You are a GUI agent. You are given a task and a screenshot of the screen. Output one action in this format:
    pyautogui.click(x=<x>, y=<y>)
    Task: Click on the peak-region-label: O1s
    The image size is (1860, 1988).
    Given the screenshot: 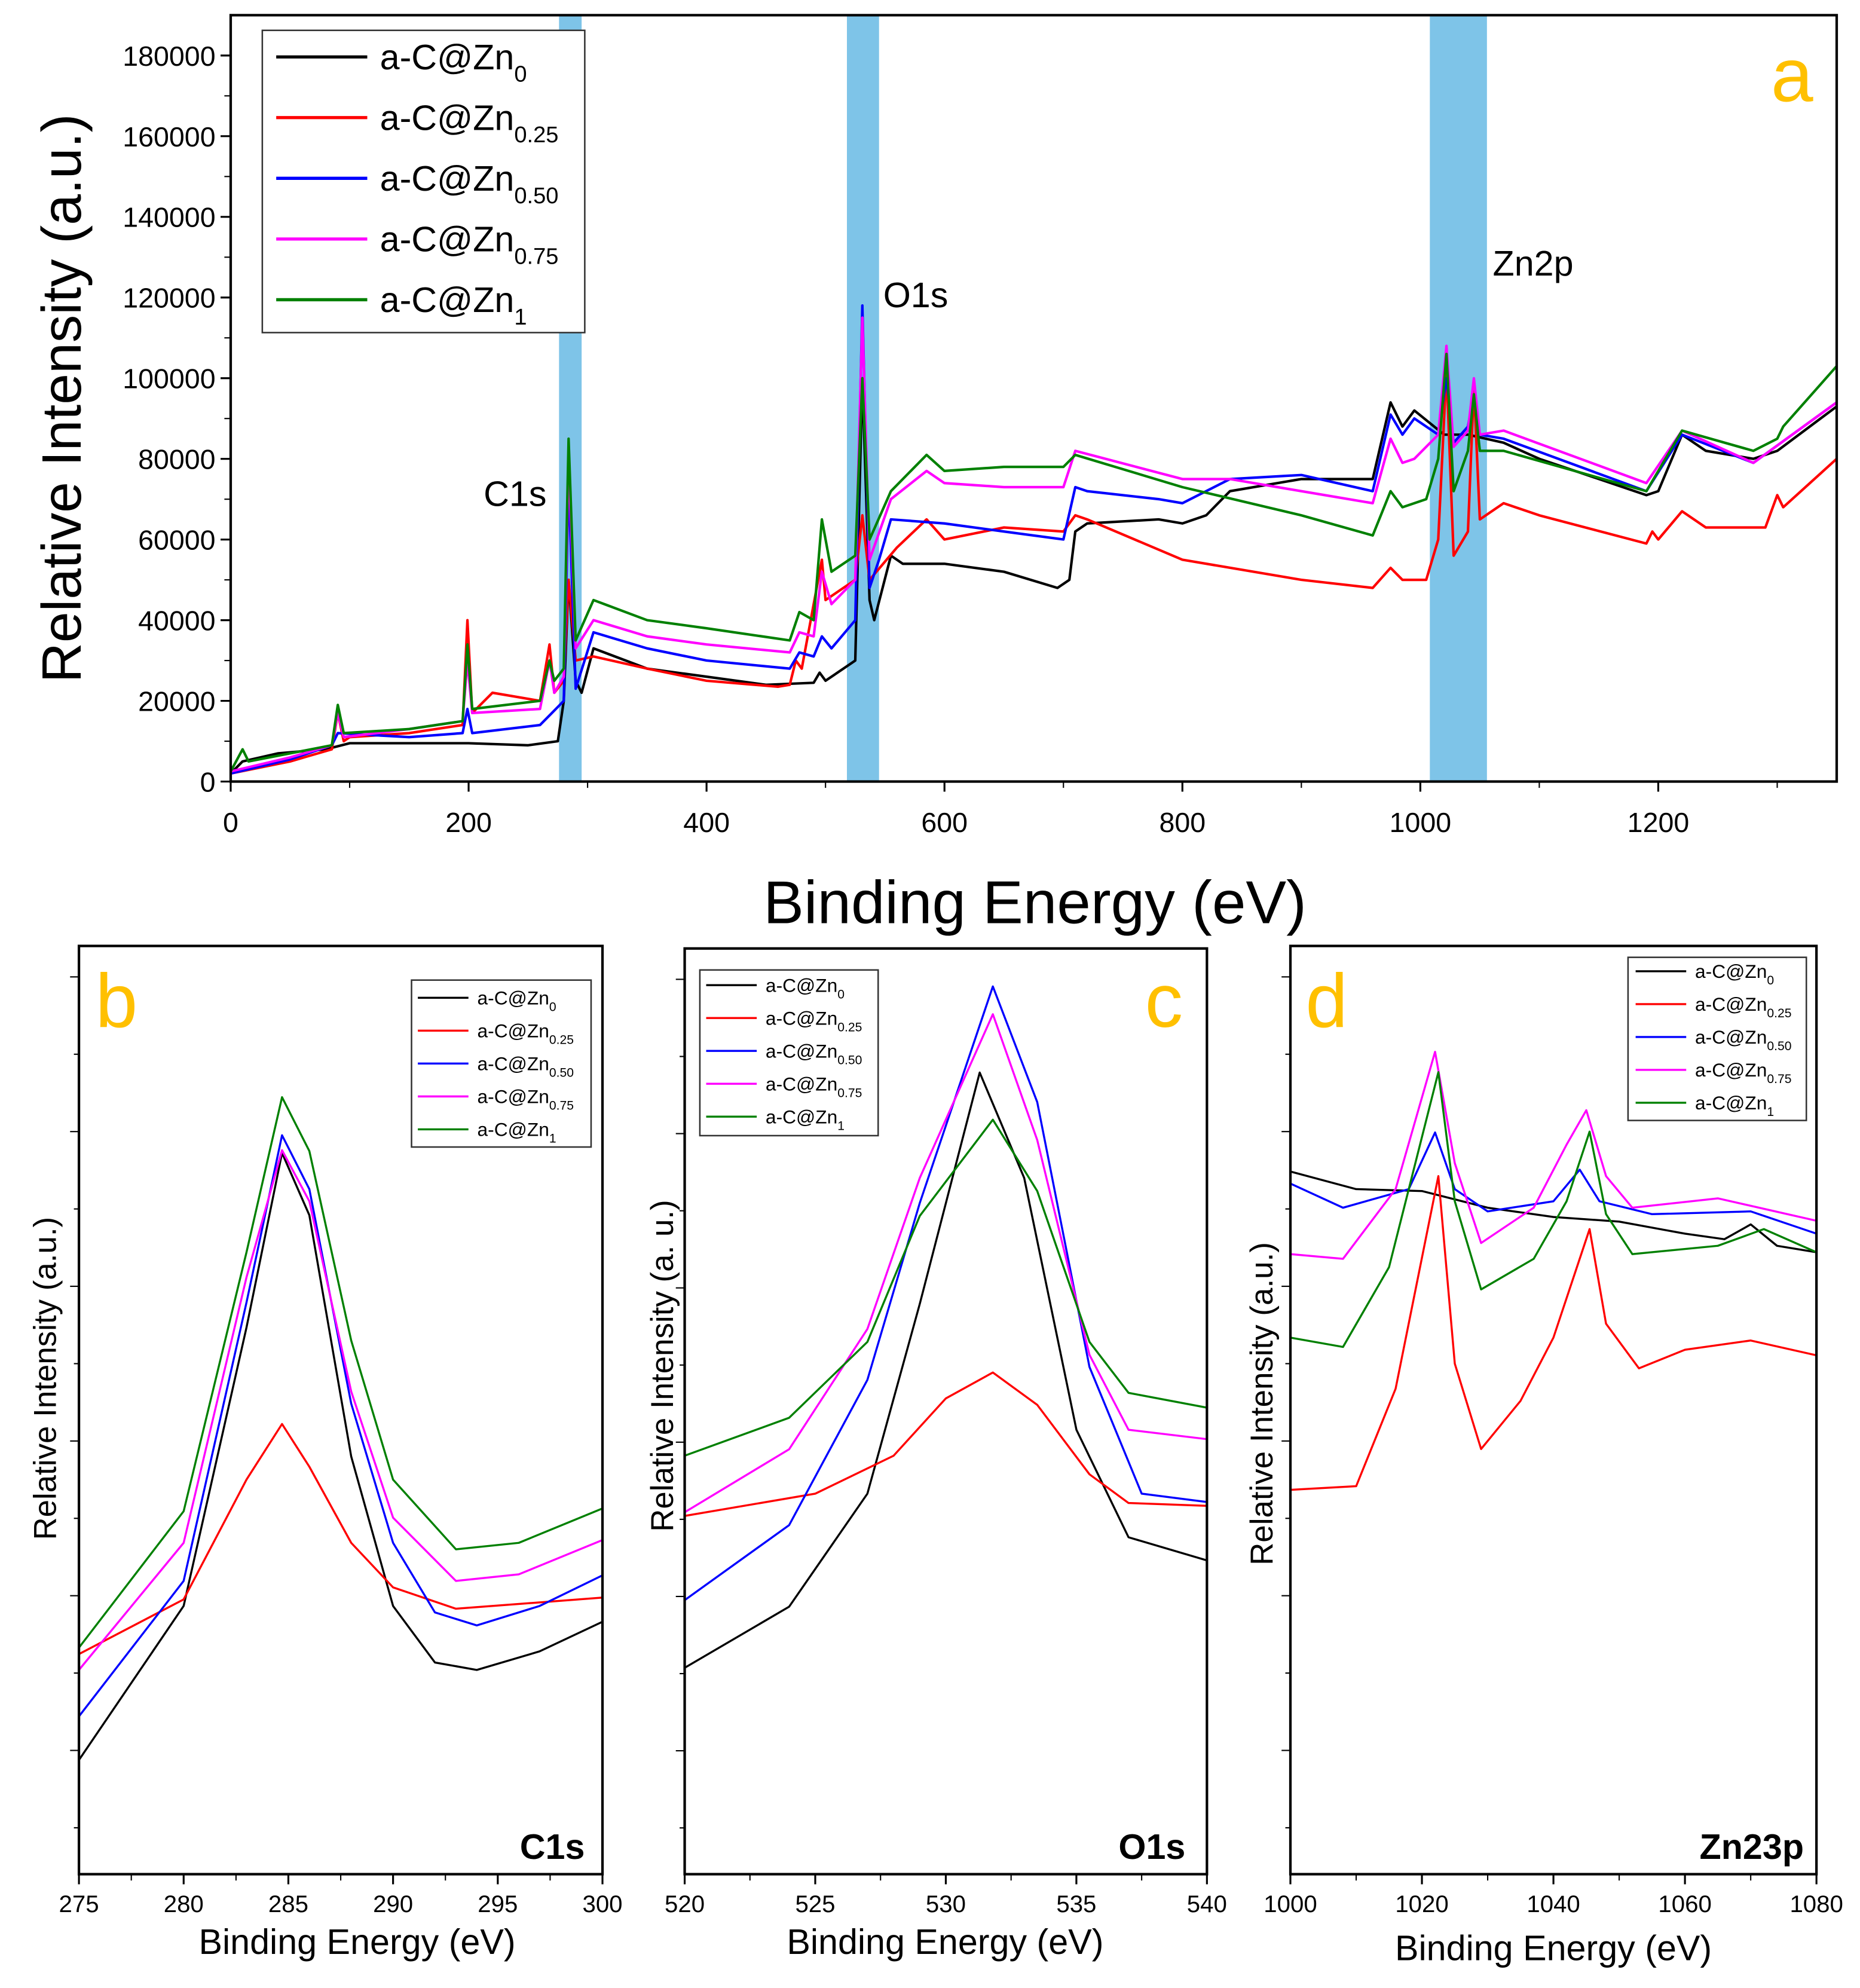 What is the action you would take?
    pyautogui.click(x=1151, y=1847)
    